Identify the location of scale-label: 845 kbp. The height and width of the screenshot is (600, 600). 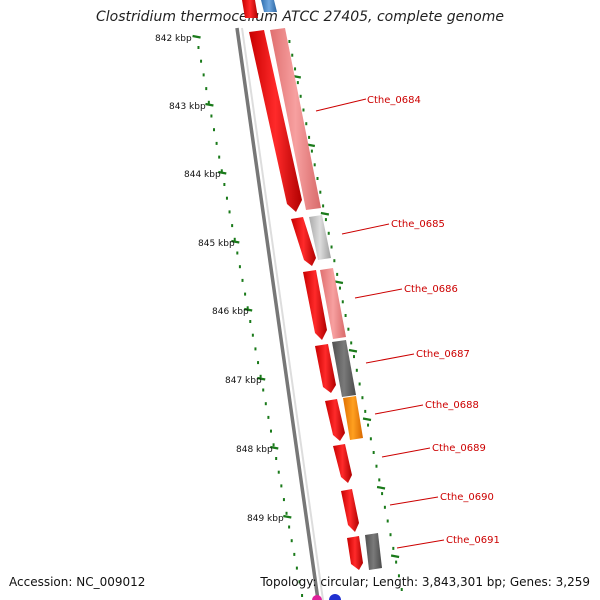
(216, 244).